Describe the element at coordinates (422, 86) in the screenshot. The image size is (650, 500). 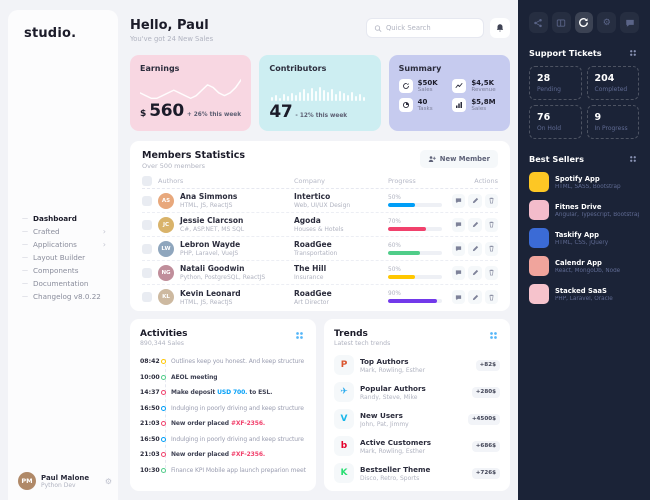
I see `summary-item: $50K Sales` at that location.